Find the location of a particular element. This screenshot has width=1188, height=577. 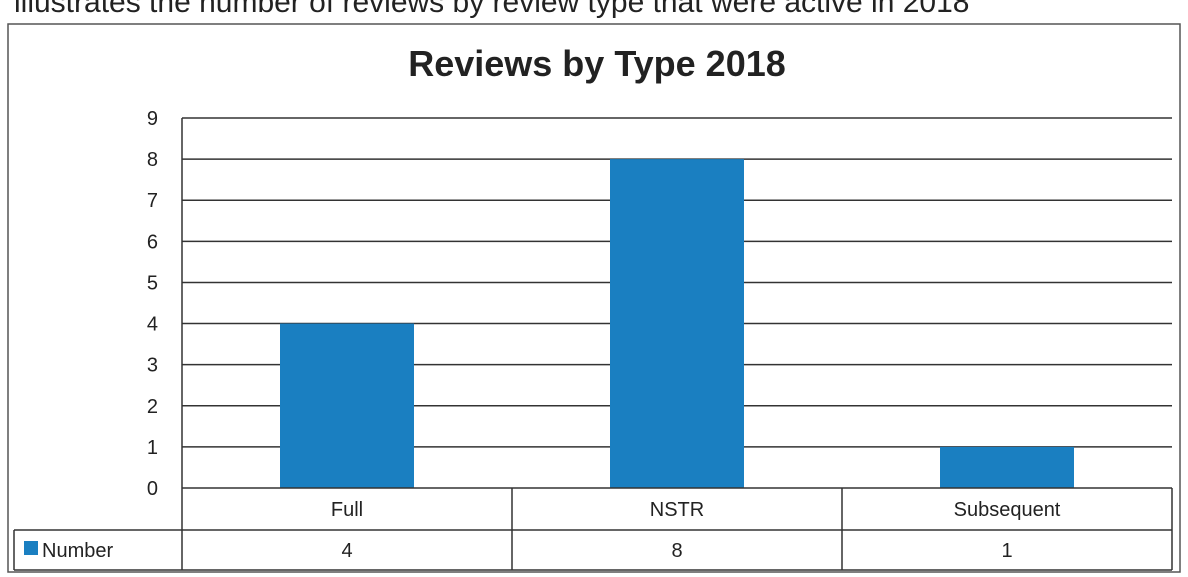

y-tick-label: 8 is located at coordinates (152, 160).